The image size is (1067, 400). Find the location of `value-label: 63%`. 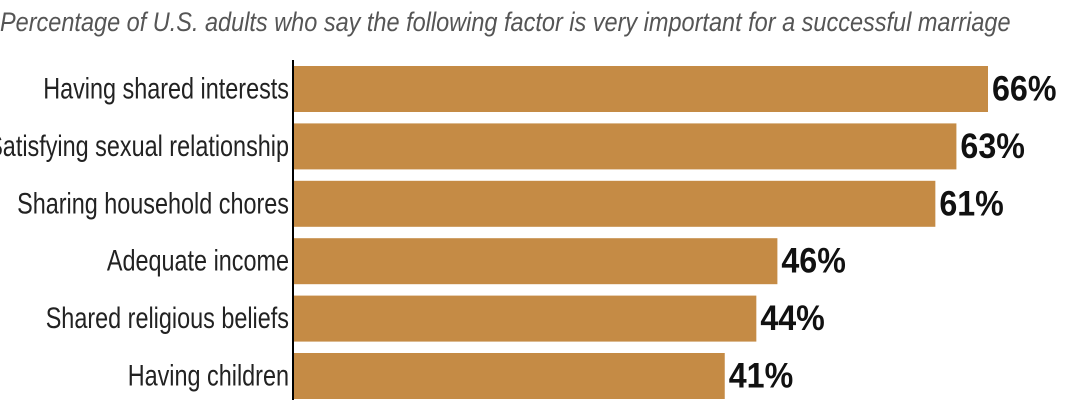

value-label: 63% is located at coordinates (992, 146).